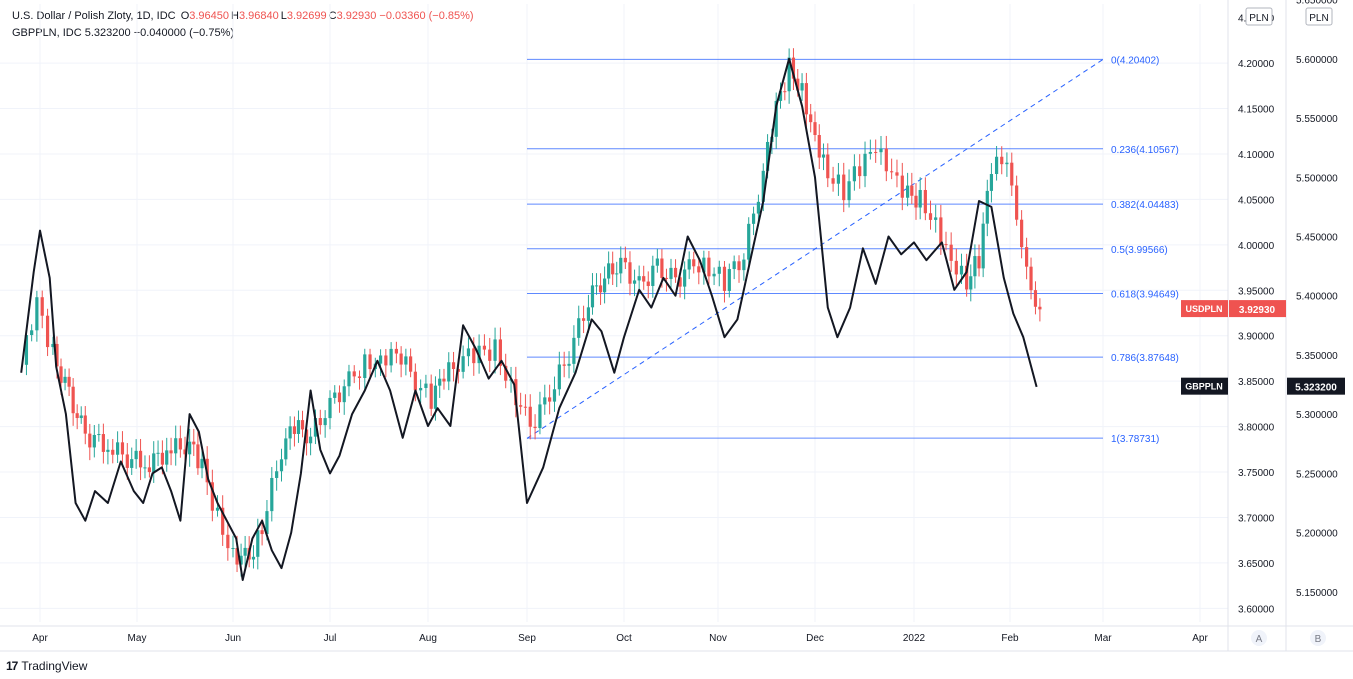 The width and height of the screenshot is (1353, 679). What do you see at coordinates (356, 16) in the screenshot?
I see `ohlc-value: 3.92930` at bounding box center [356, 16].